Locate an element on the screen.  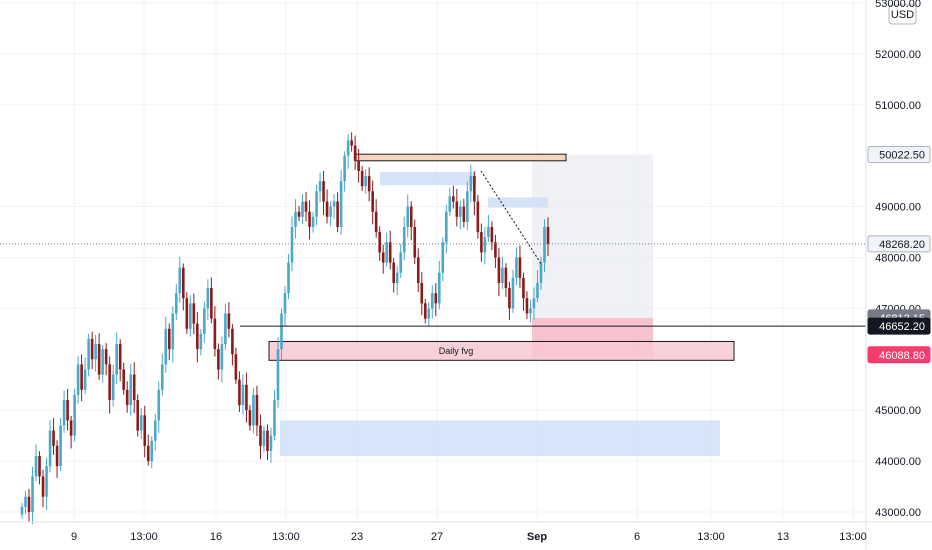
gray-target-zone is located at coordinates (592, 236).